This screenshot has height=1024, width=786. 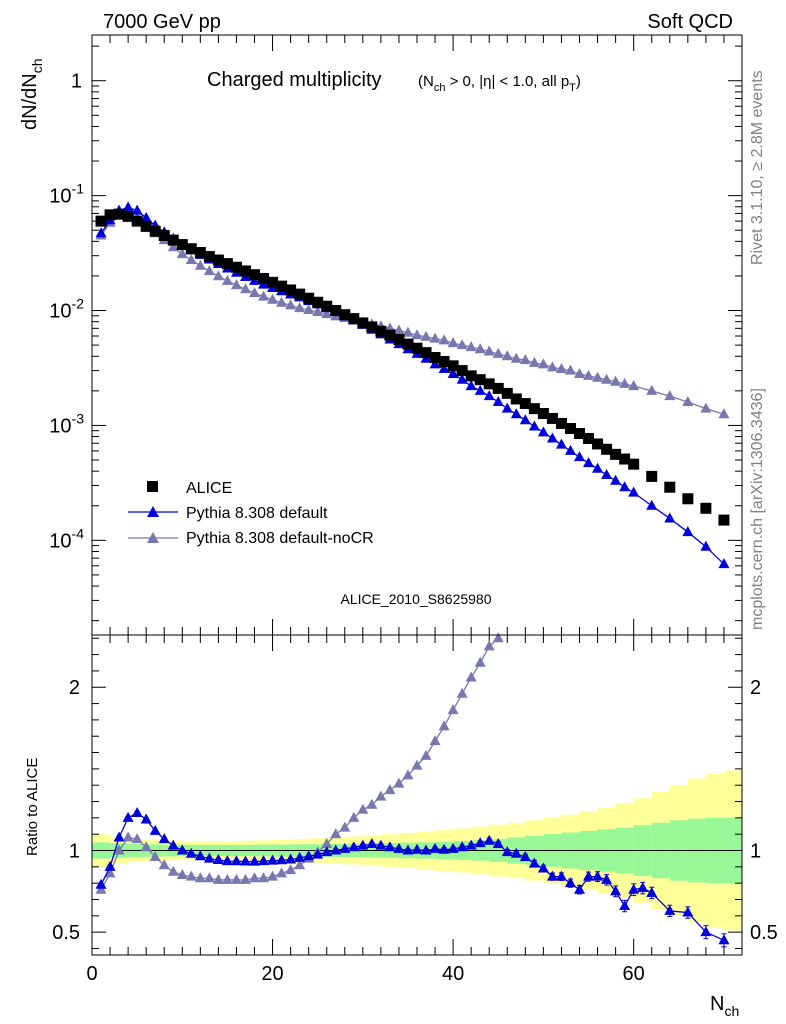 I want to click on watermark: ALICE_2010_S8625980, so click(x=415, y=599).